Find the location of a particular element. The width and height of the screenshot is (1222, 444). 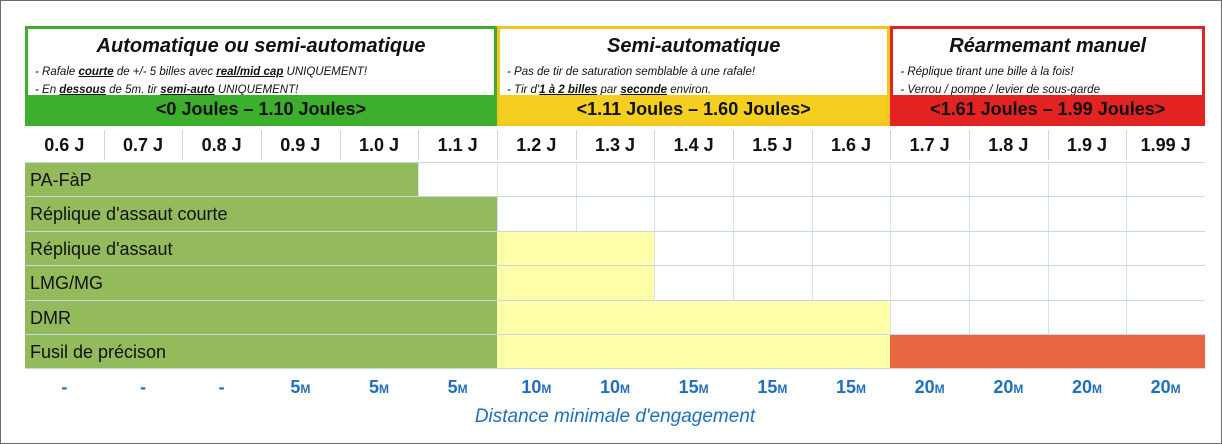

note-text: - Verrou / pompe / levier de sous-garde is located at coordinates (1000, 90).